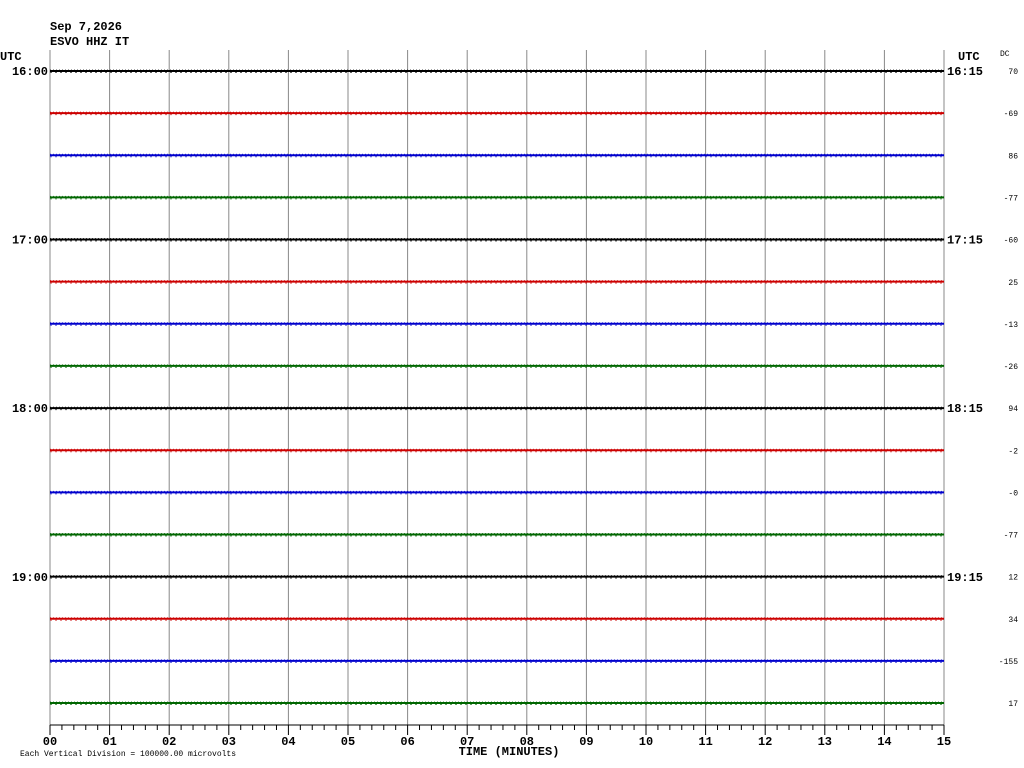 Image resolution: width=1024 pixels, height=768 pixels. I want to click on left-time-label: 16:00, so click(30, 72).